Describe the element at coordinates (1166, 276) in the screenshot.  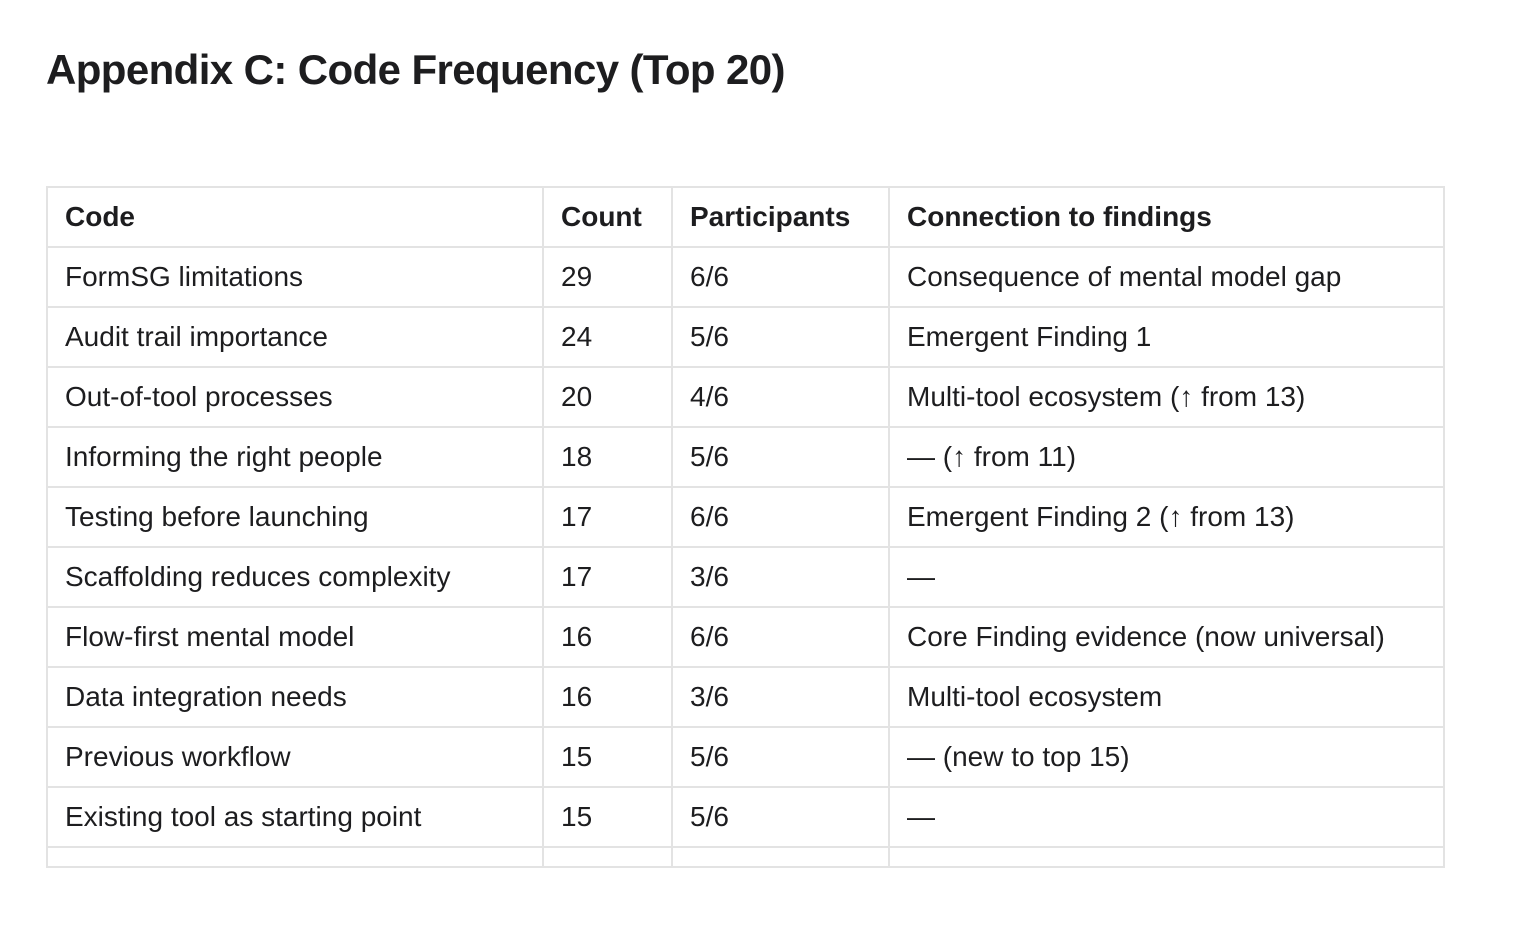
I see `cell-connection: Consequence of mental model gap` at that location.